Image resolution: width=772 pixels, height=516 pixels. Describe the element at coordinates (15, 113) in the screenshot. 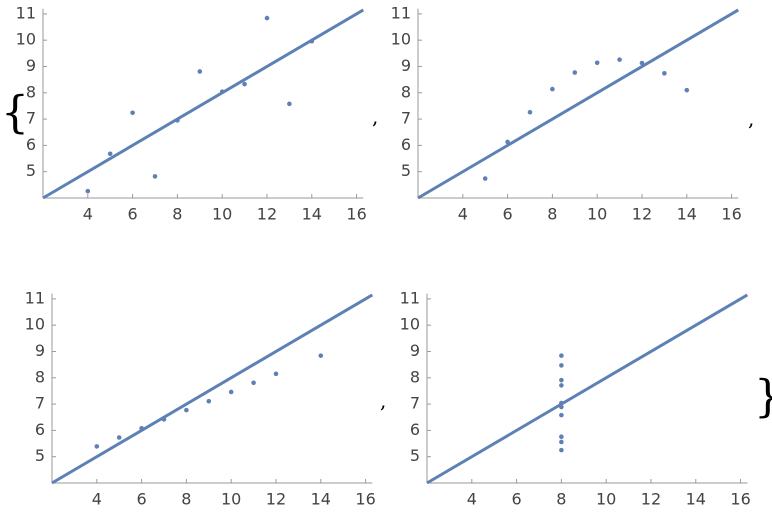

I see `open-bracket: {` at that location.